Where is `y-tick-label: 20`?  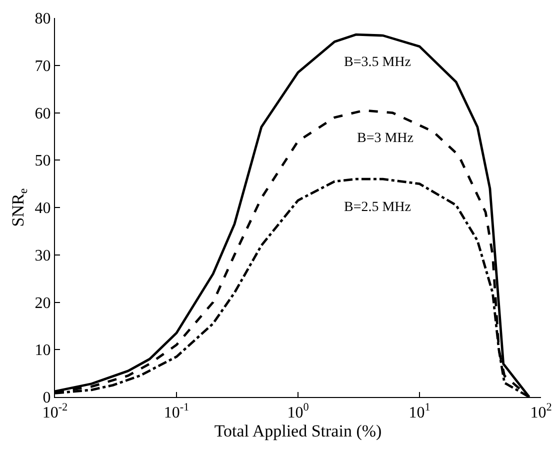
y-tick-label: 20 is located at coordinates (42, 303).